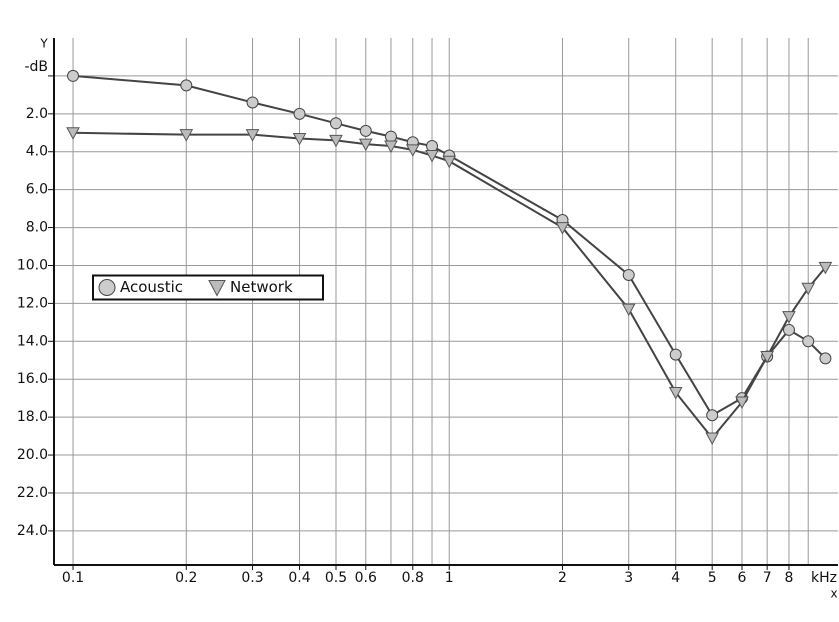  Describe the element at coordinates (252, 578) in the screenshot. I see `x-tick-label: 0.3` at that location.